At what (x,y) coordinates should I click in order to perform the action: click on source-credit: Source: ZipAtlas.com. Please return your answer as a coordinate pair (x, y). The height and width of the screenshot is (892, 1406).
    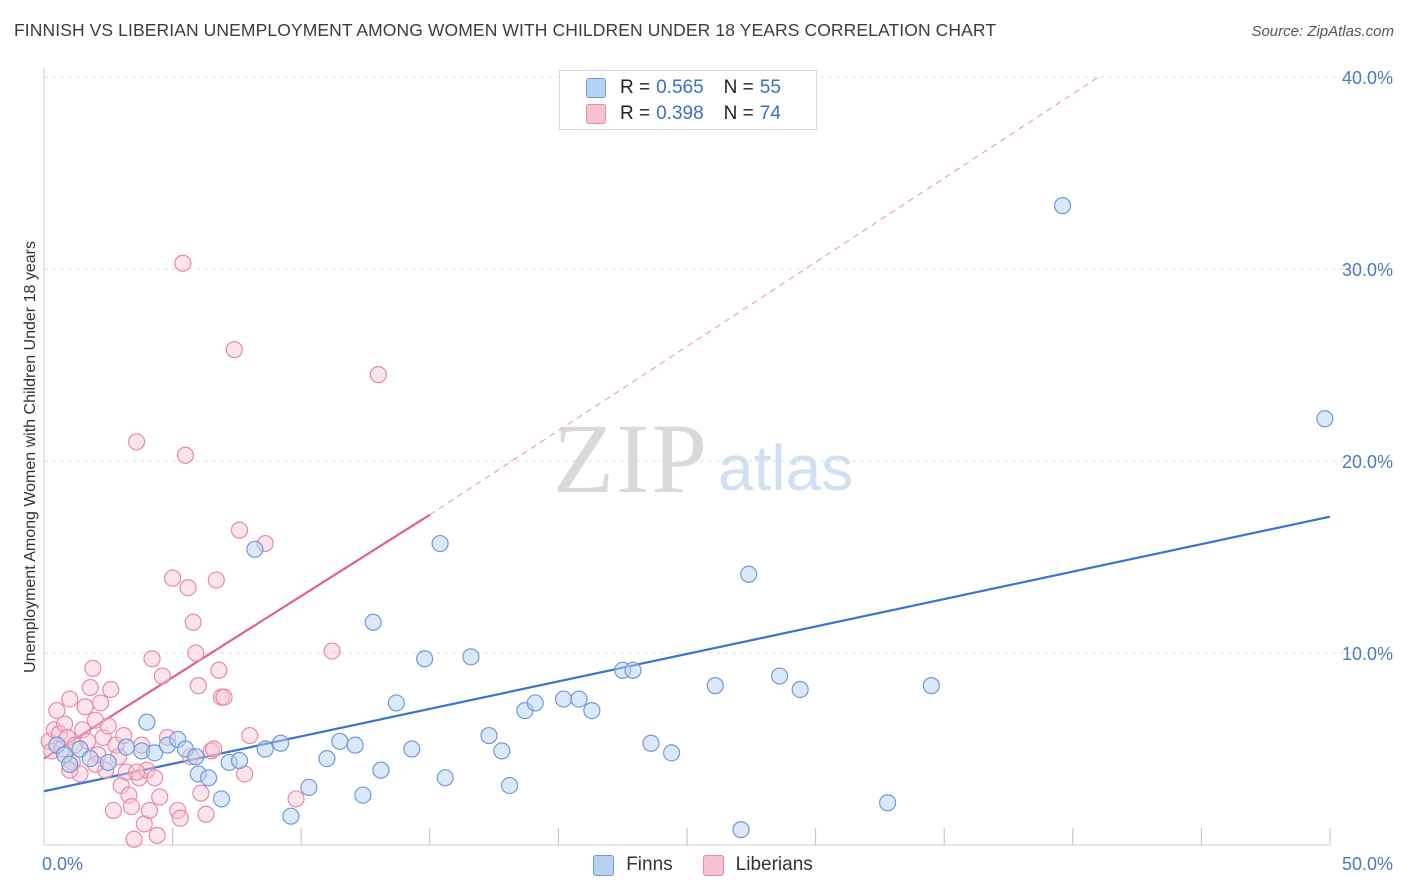
    Looking at the image, I should click on (1322, 31).